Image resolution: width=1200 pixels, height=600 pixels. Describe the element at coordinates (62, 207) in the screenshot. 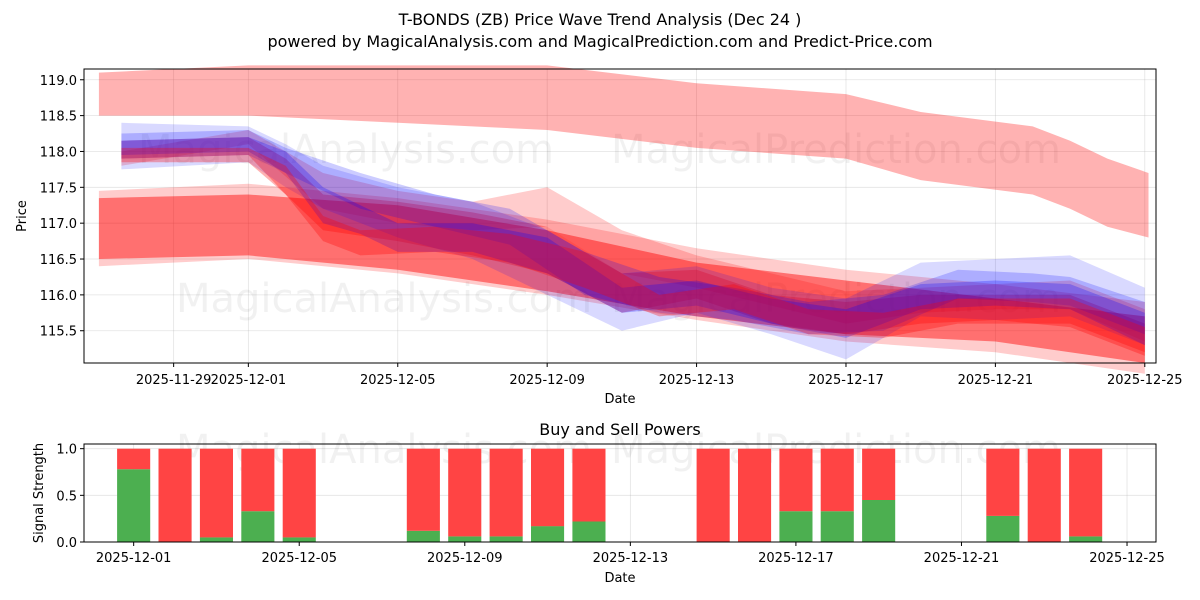

I see `main-y-ticks: 115.5 116.0 116.5 117.0 117.5 118.0 118.5 119.0` at that location.